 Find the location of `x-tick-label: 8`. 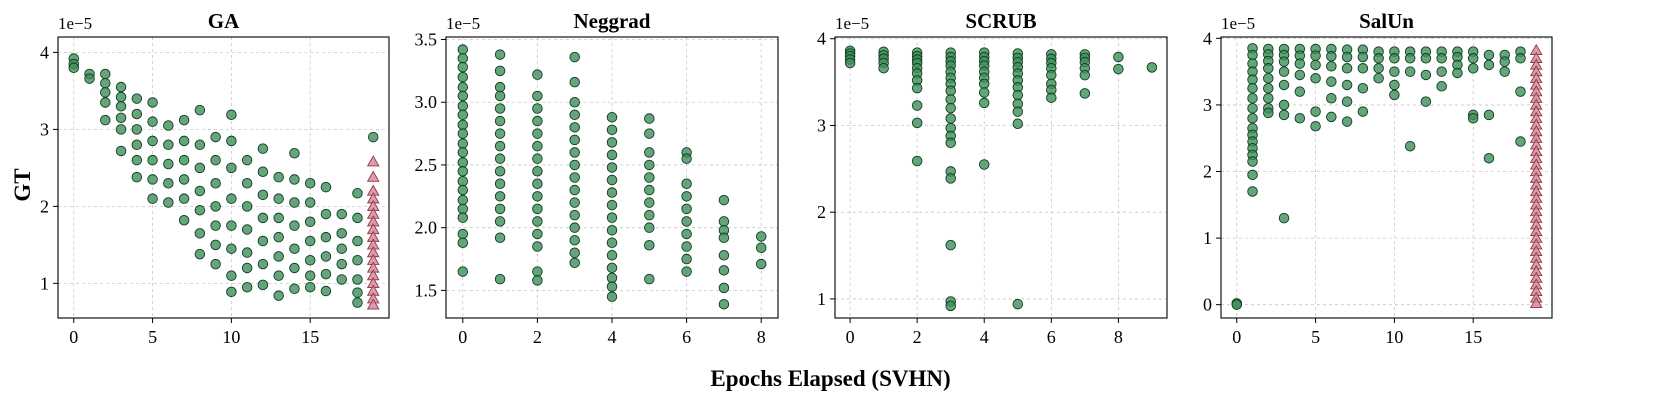

x-tick-label: 8 is located at coordinates (1118, 337).